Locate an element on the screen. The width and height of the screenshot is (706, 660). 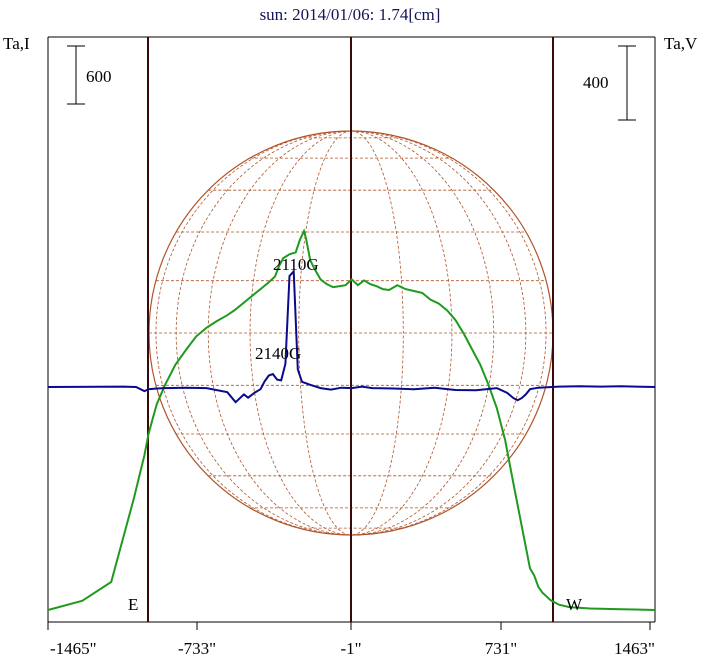
right-axis-label: Ta,V is located at coordinates (681, 43).